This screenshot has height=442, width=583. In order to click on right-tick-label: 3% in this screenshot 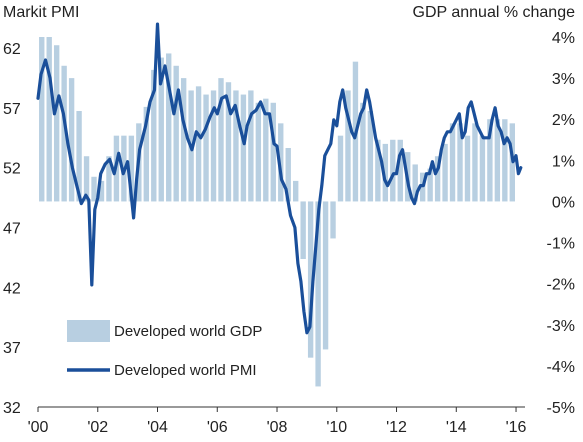, I will do `click(563, 79)`.